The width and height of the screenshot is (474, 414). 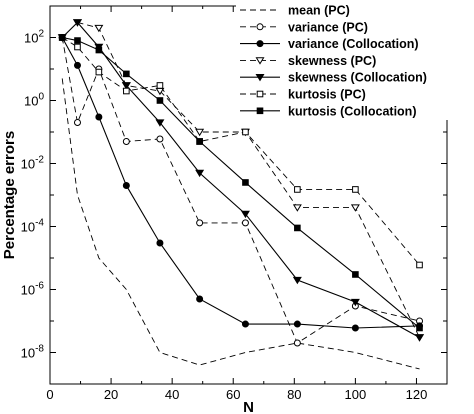 I want to click on legend-item: skewness (PC), so click(x=308, y=61).